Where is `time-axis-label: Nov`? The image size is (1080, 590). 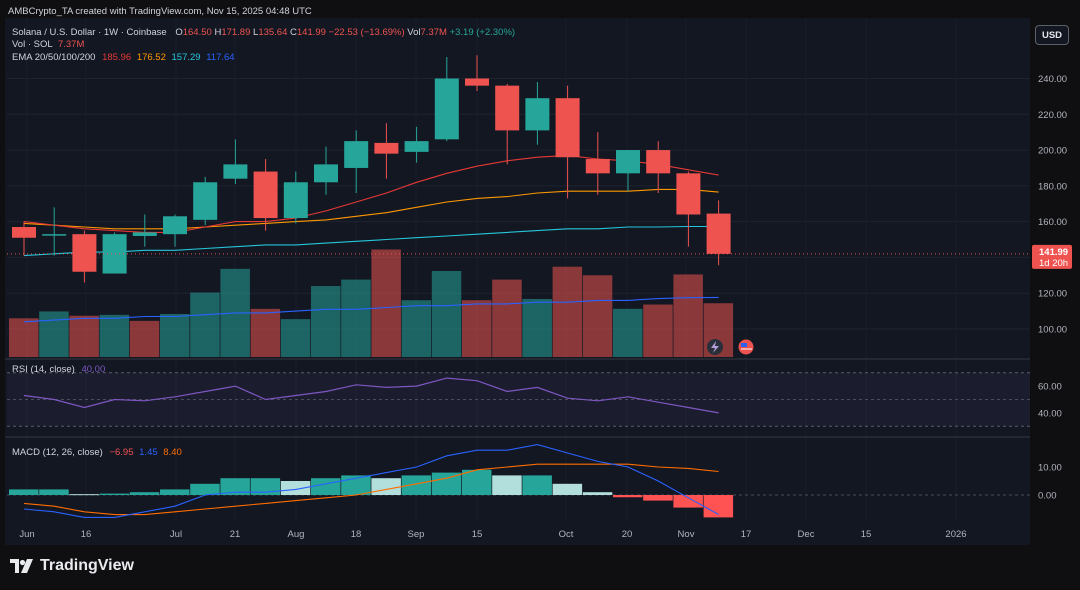 time-axis-label: Nov is located at coordinates (686, 534).